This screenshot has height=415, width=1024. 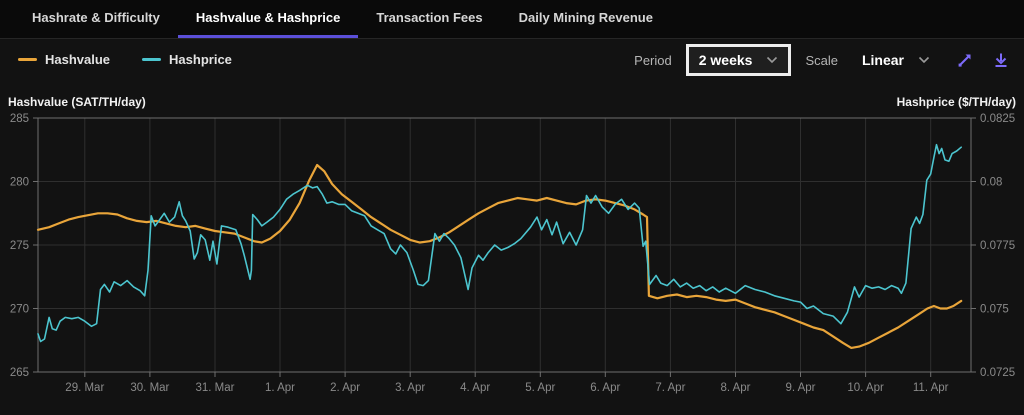 What do you see at coordinates (997, 246) in the screenshot?
I see `svg-text: 0.0775` at bounding box center [997, 246].